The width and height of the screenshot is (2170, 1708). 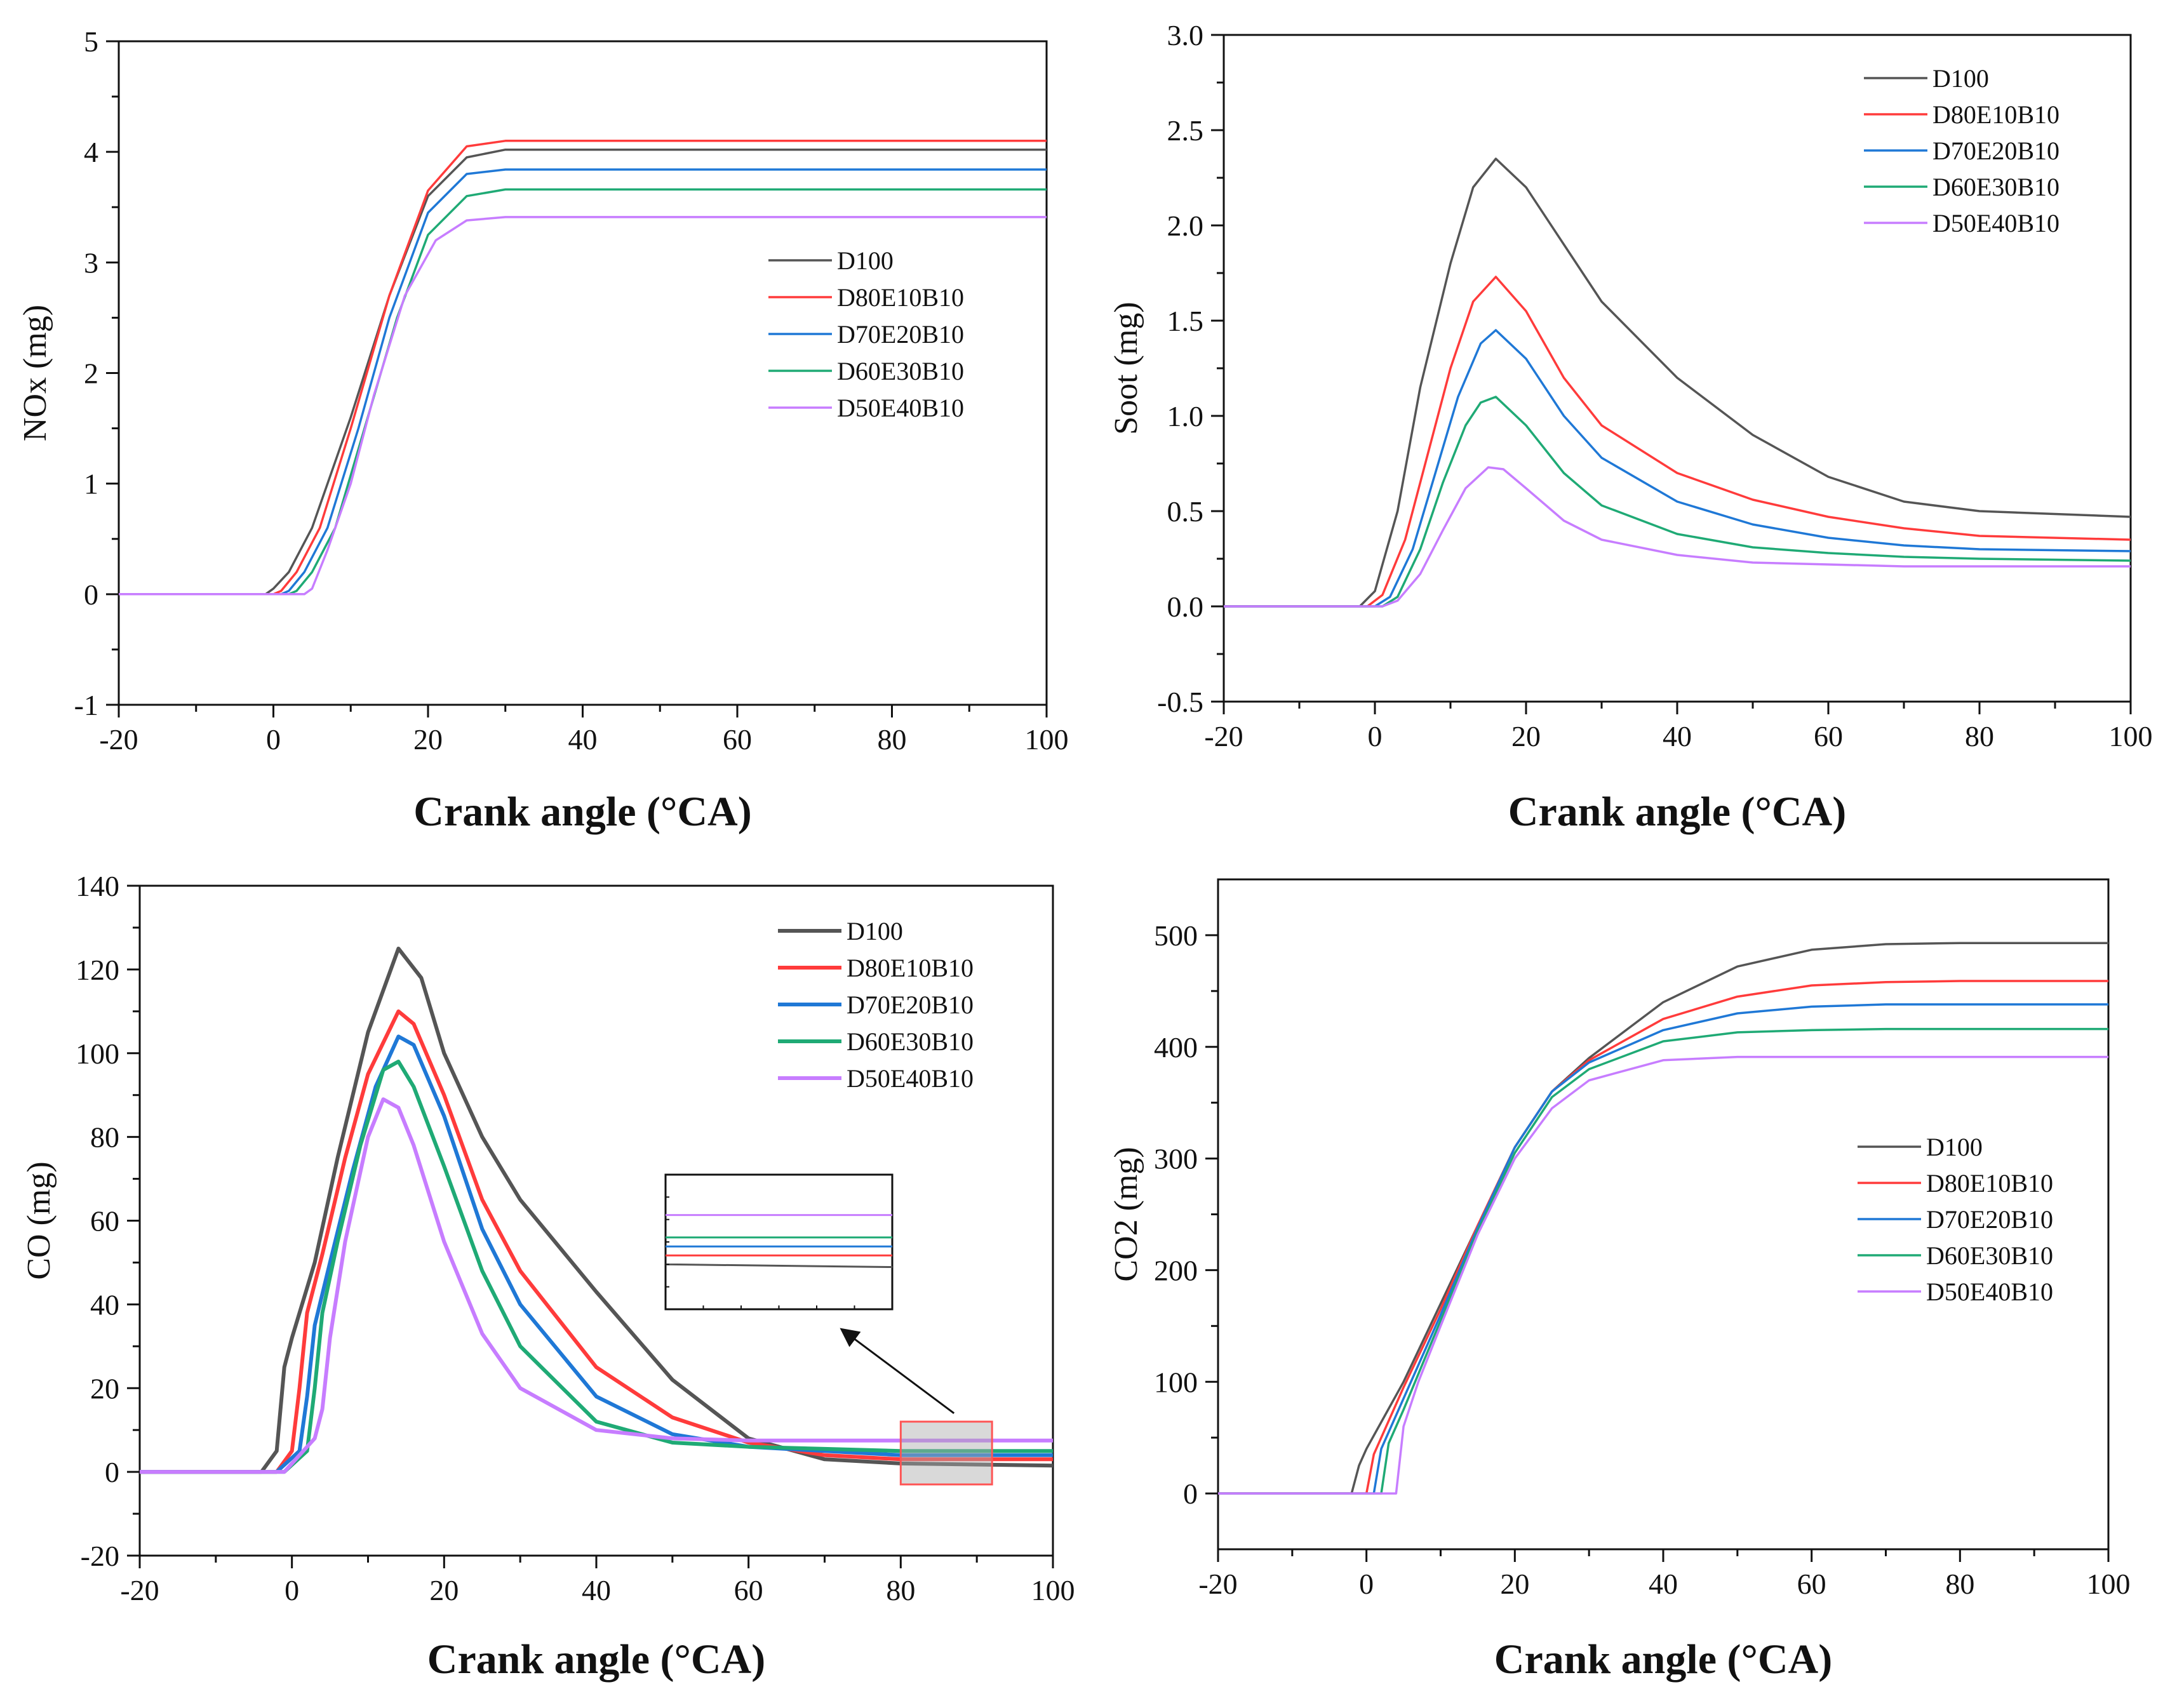 What do you see at coordinates (104, 1137) in the screenshot?
I see `co-ytick-label: 80` at bounding box center [104, 1137].